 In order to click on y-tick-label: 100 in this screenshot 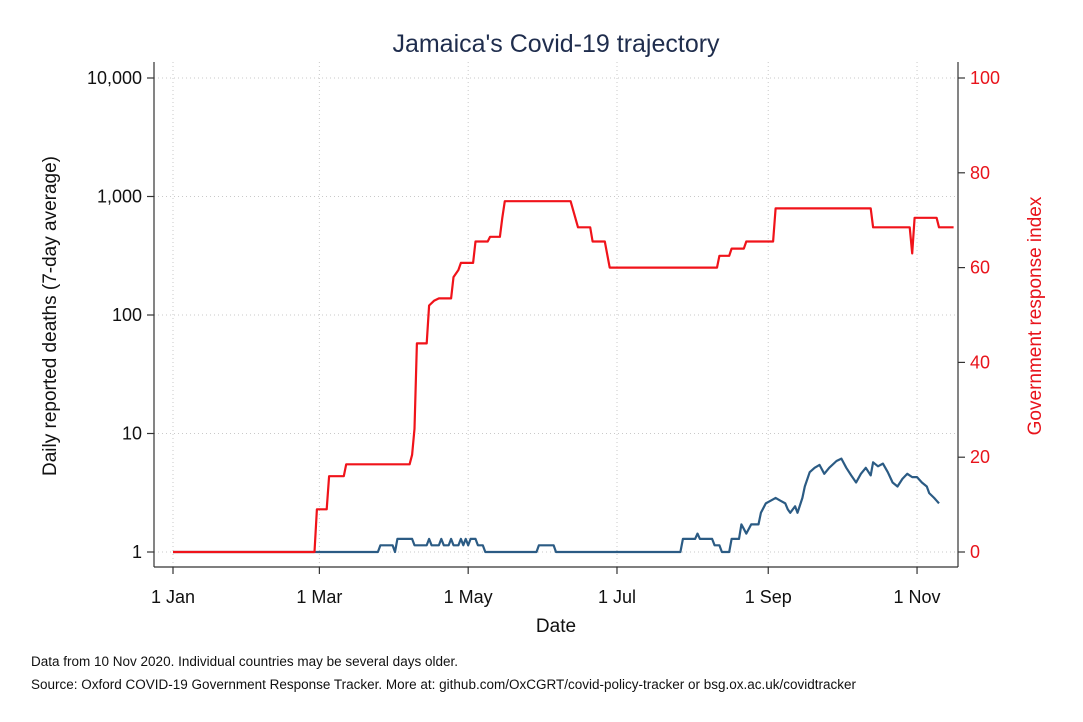, I will do `click(127, 315)`.